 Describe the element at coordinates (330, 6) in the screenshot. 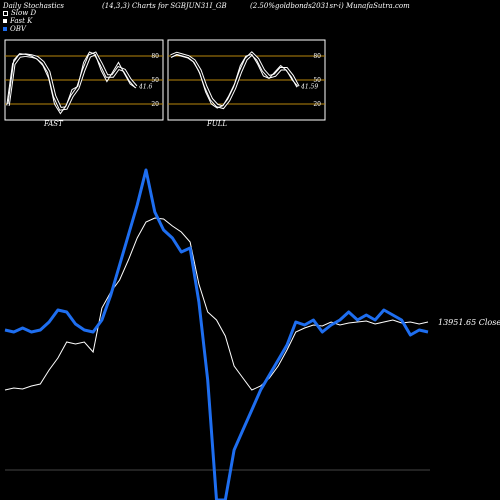

I see `chart-header-right: (2.50%goldbonds2031sr-i) MunafaSutra.com` at that location.